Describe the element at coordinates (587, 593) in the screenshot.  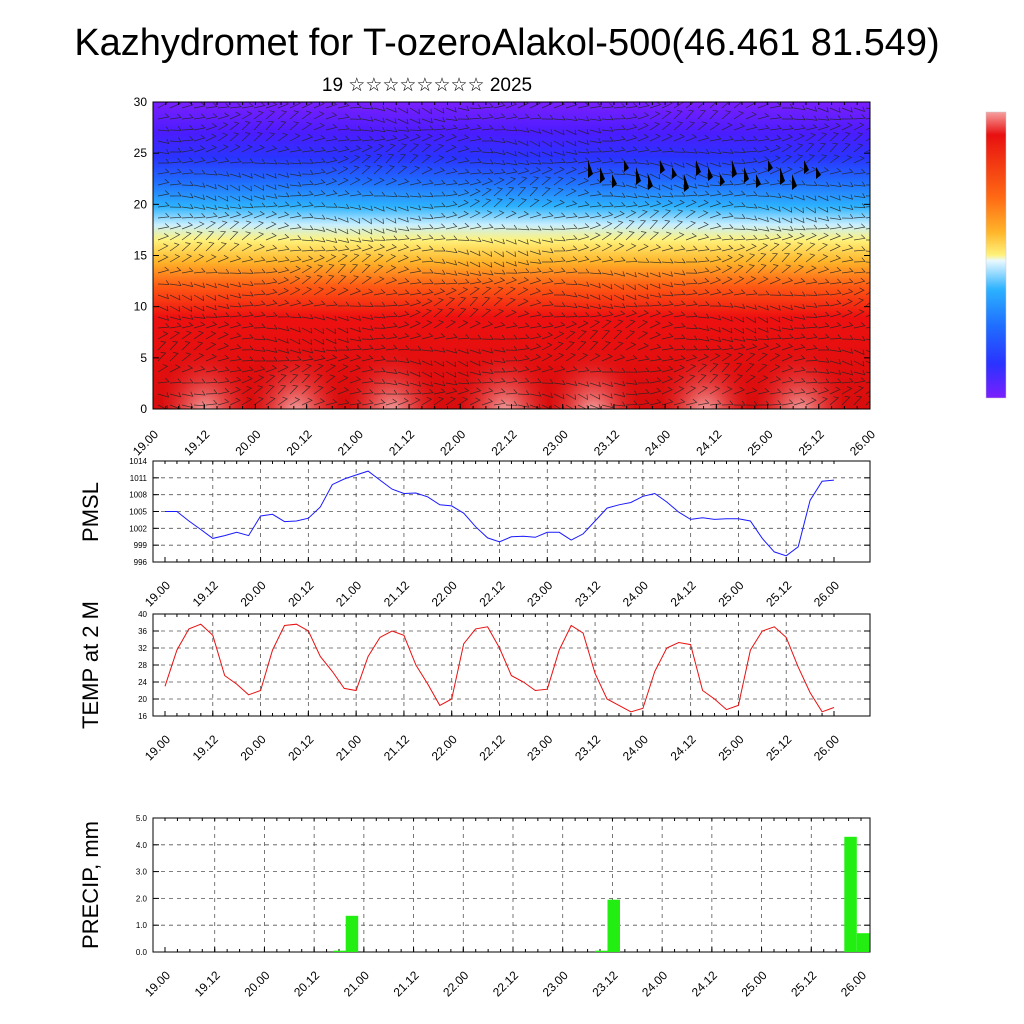
I see `pmsl-xtick-label: 23.12` at that location.